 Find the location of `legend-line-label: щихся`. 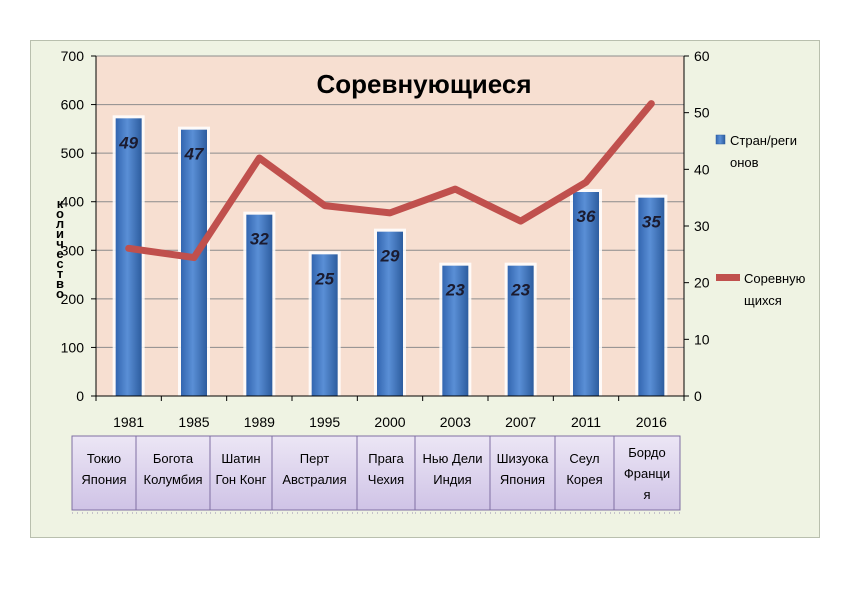

legend-line-label: щихся is located at coordinates (763, 300).